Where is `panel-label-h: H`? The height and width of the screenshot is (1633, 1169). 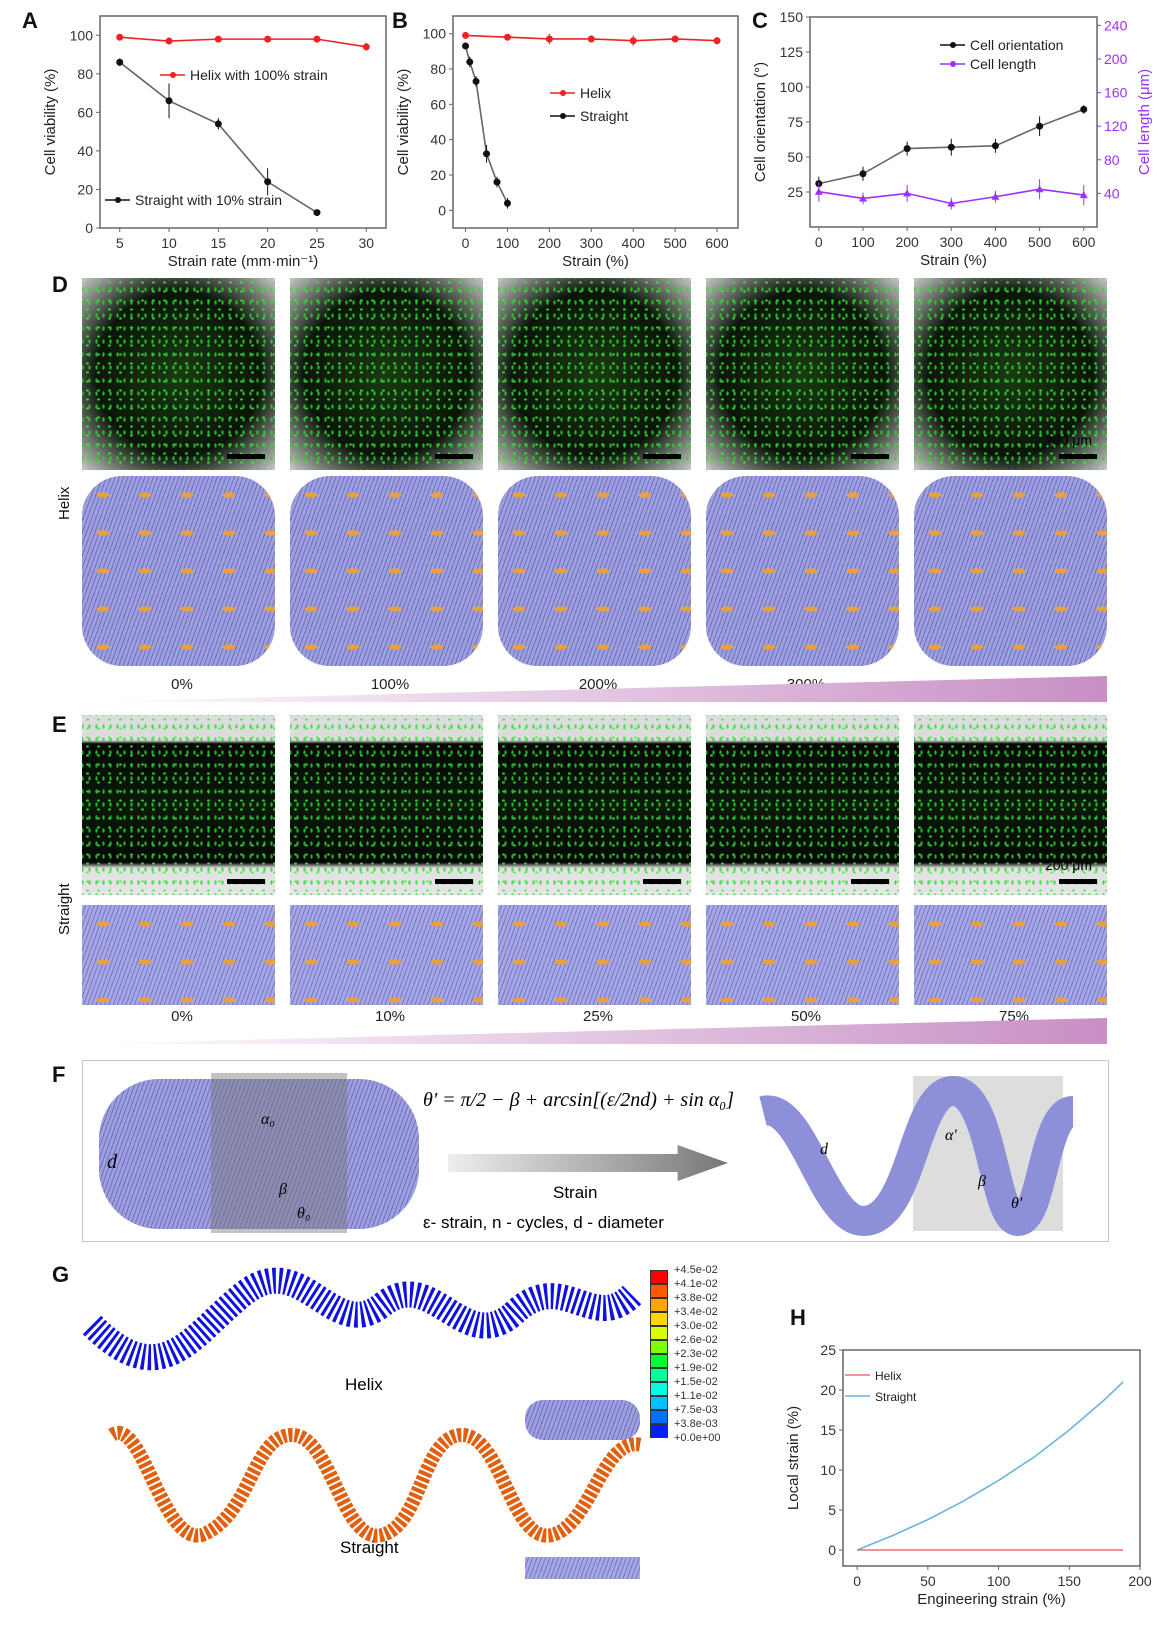
panel-label-h: H is located at coordinates (798, 1317).